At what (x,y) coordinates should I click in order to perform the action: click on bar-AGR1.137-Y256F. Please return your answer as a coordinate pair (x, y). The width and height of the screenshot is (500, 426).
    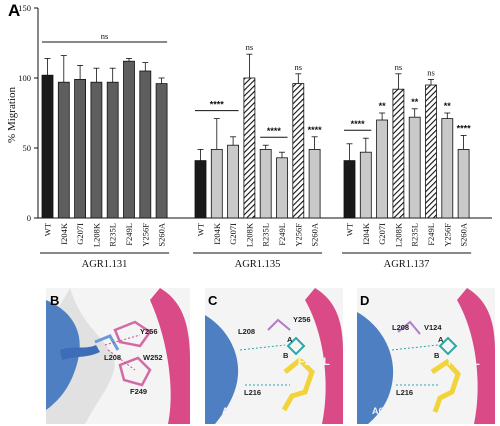
    Looking at the image, I should click on (447, 168).